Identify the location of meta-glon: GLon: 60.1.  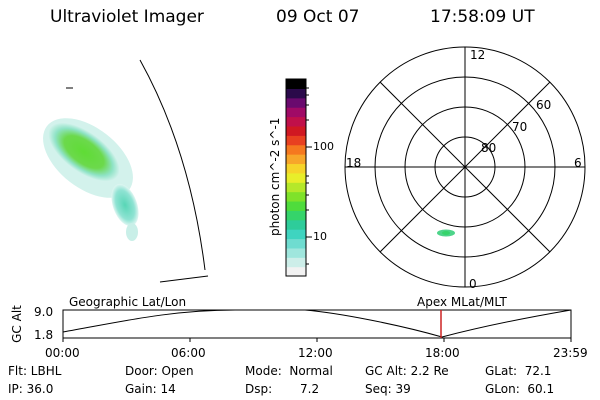
(520, 389).